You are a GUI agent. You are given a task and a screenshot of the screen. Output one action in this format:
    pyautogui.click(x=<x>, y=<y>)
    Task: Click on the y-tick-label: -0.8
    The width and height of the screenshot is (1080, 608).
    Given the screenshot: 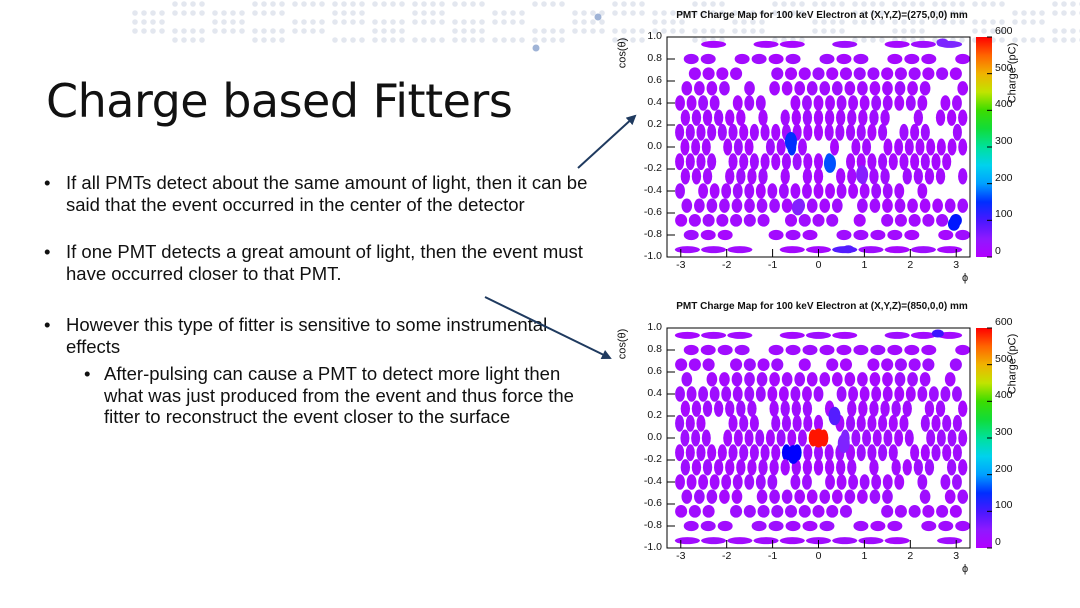 What is the action you would take?
    pyautogui.click(x=652, y=234)
    